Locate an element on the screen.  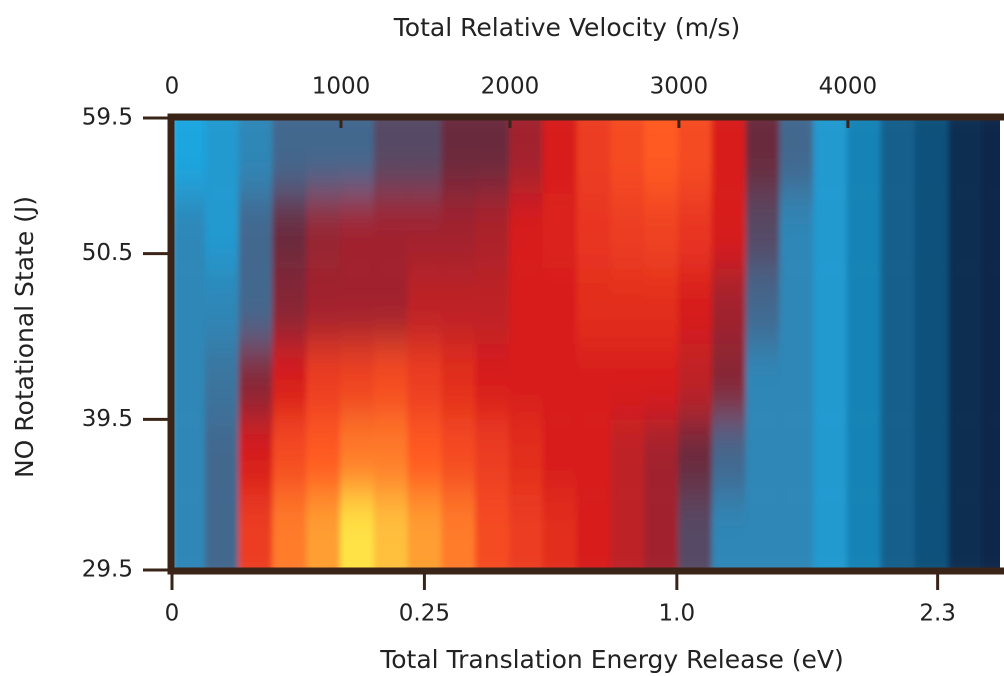
x-axis-title: Total Relative Velocity (m/s) is located at coordinates (566, 27).